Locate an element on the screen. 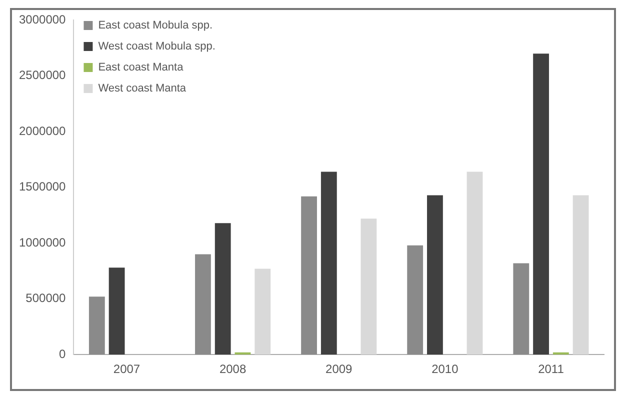 The width and height of the screenshot is (628, 401). y-tick-label: 500000 is located at coordinates (46, 298).